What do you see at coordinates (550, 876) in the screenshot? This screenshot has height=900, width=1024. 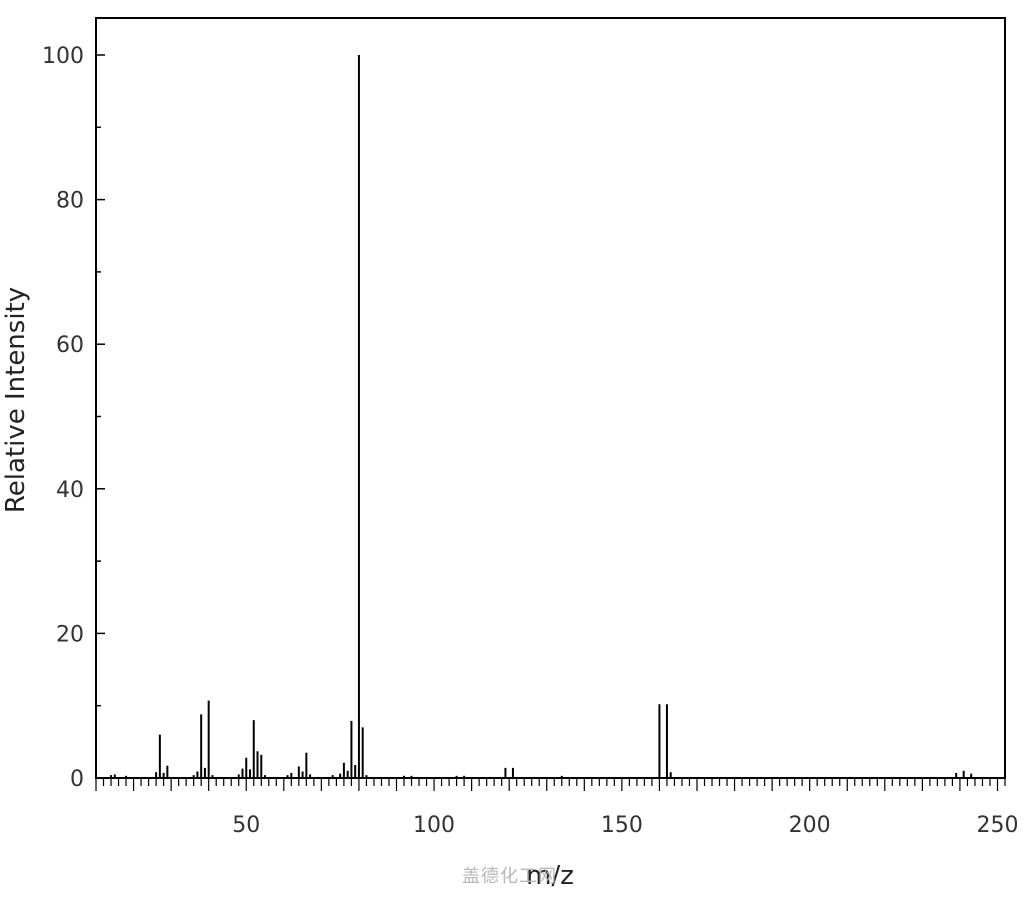 I see `x-axis-title: m/z` at bounding box center [550, 876].